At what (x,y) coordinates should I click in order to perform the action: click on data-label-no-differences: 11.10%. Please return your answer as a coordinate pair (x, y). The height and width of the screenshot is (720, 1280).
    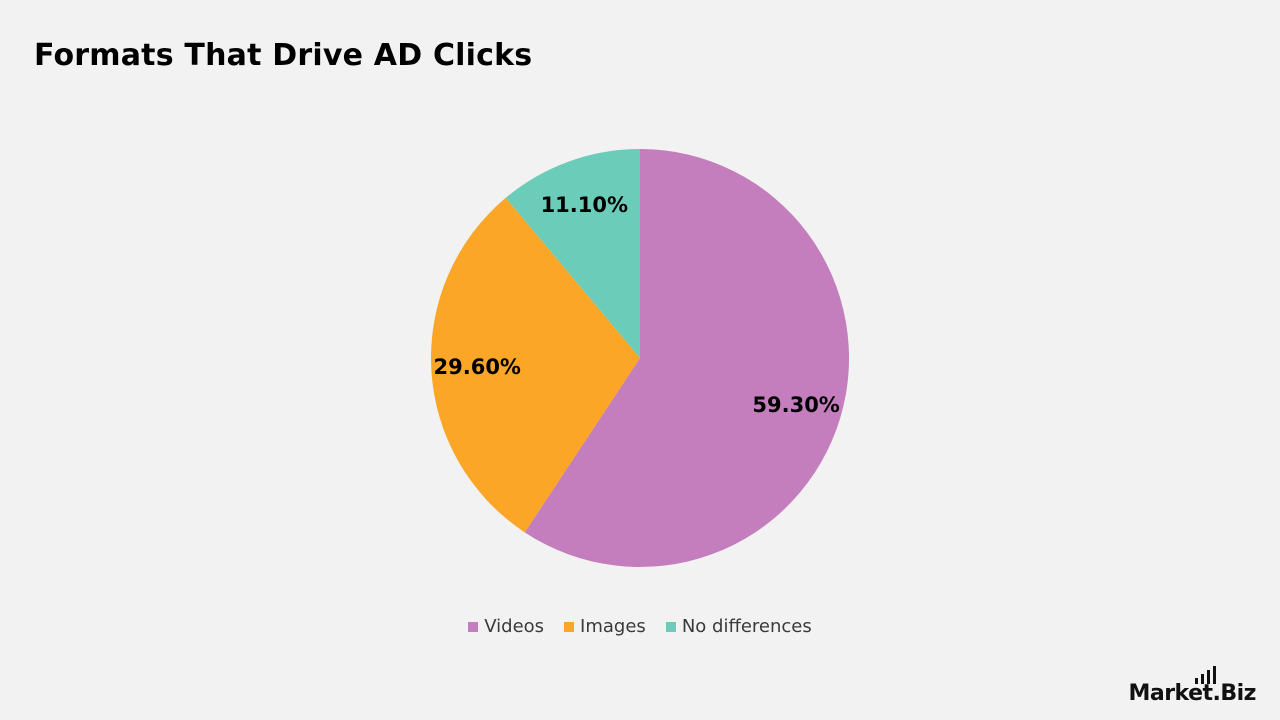
    Looking at the image, I should click on (584, 205).